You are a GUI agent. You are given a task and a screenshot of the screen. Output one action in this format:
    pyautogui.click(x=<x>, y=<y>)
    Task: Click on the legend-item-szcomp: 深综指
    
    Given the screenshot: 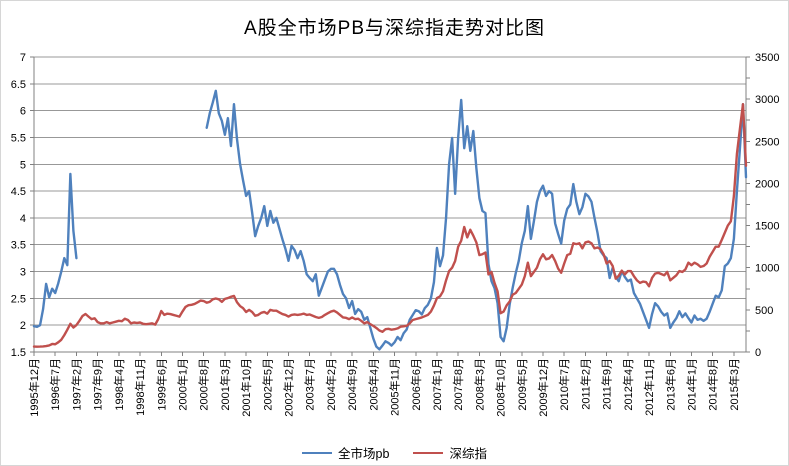 What is the action you would take?
    pyautogui.click(x=450, y=452)
    